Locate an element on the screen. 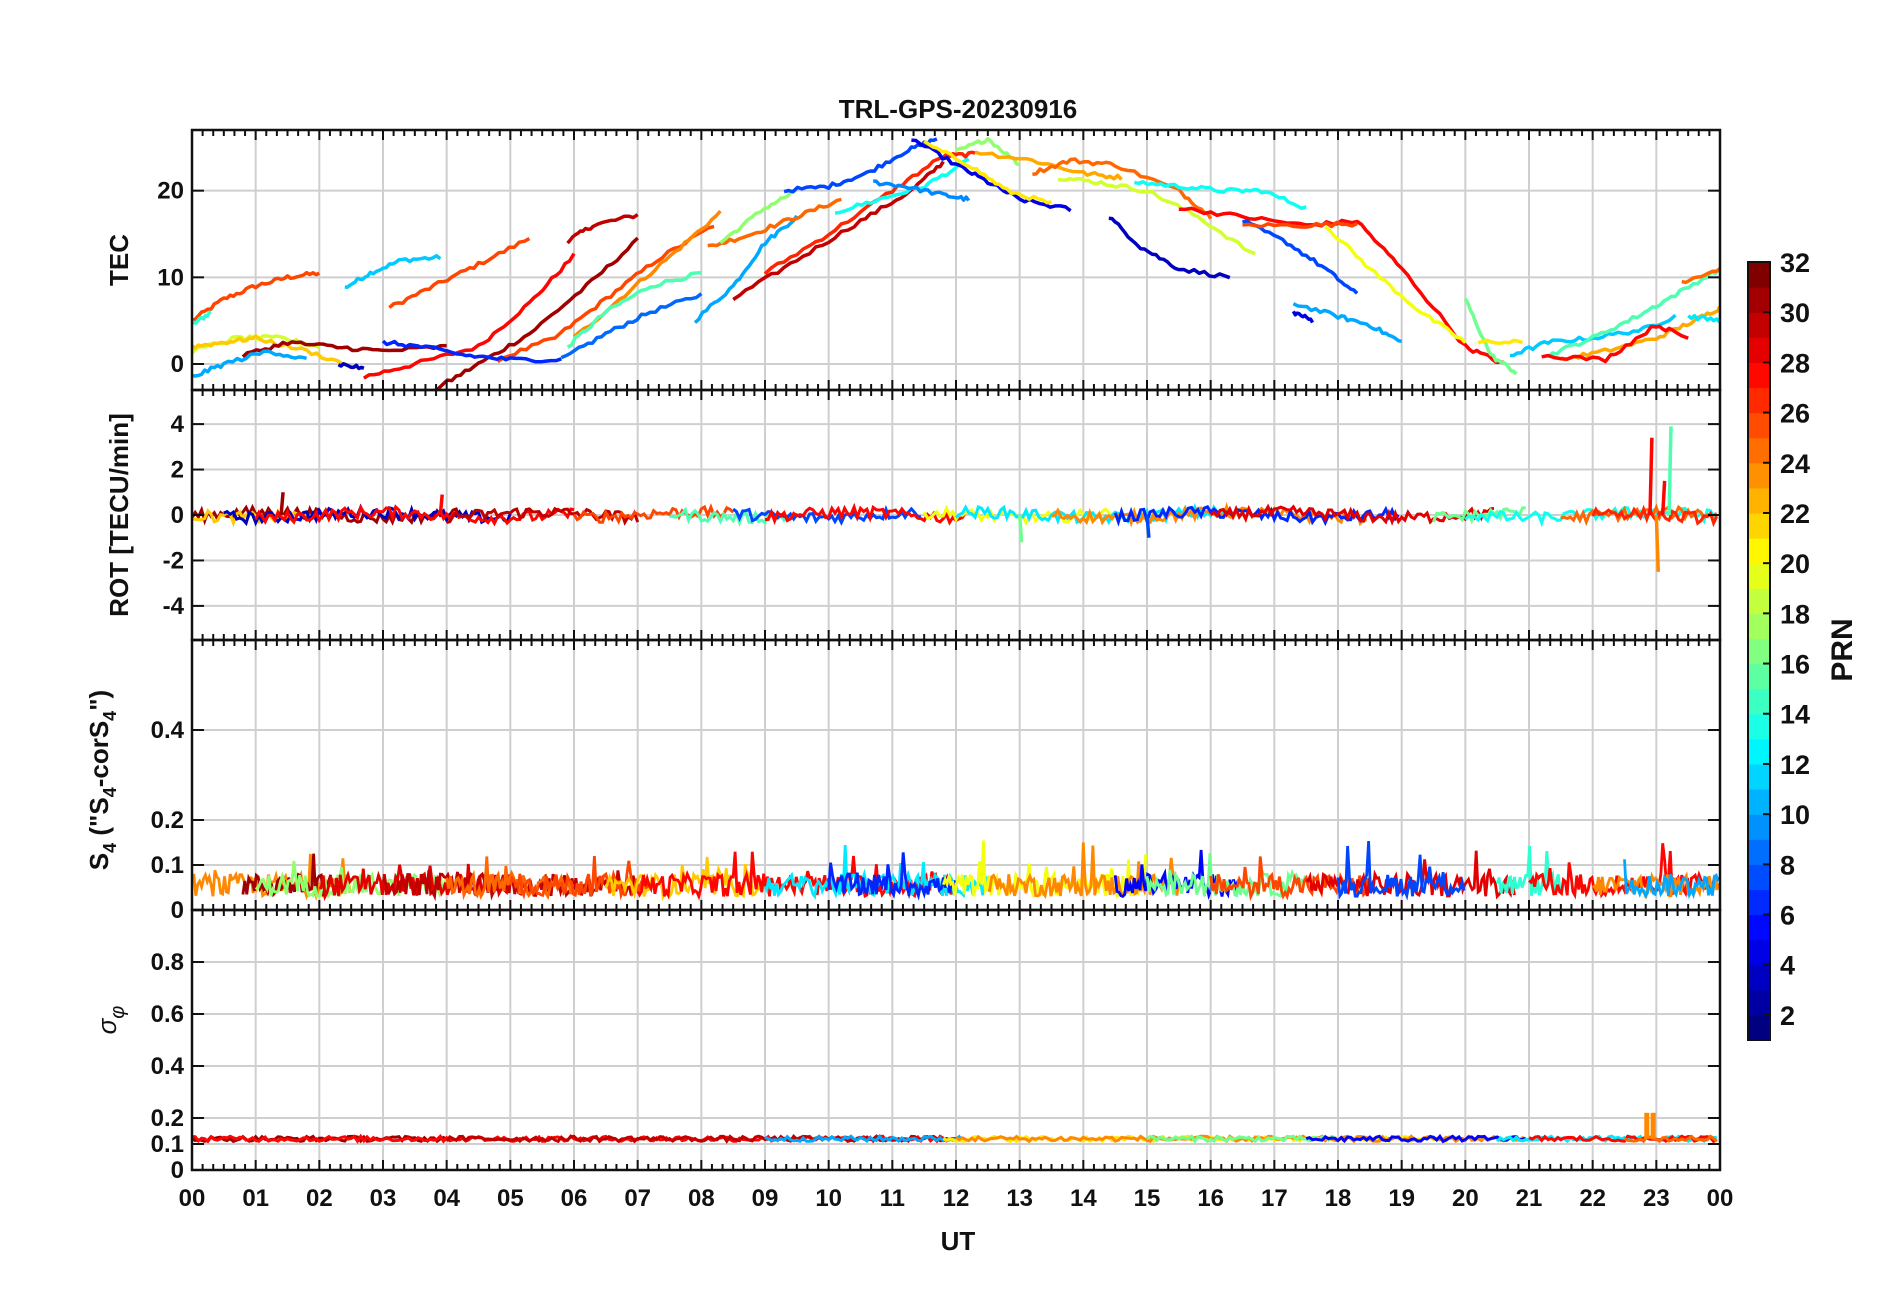 The width and height of the screenshot is (1902, 1292). x-tick-label: 19 is located at coordinates (1401, 1198).